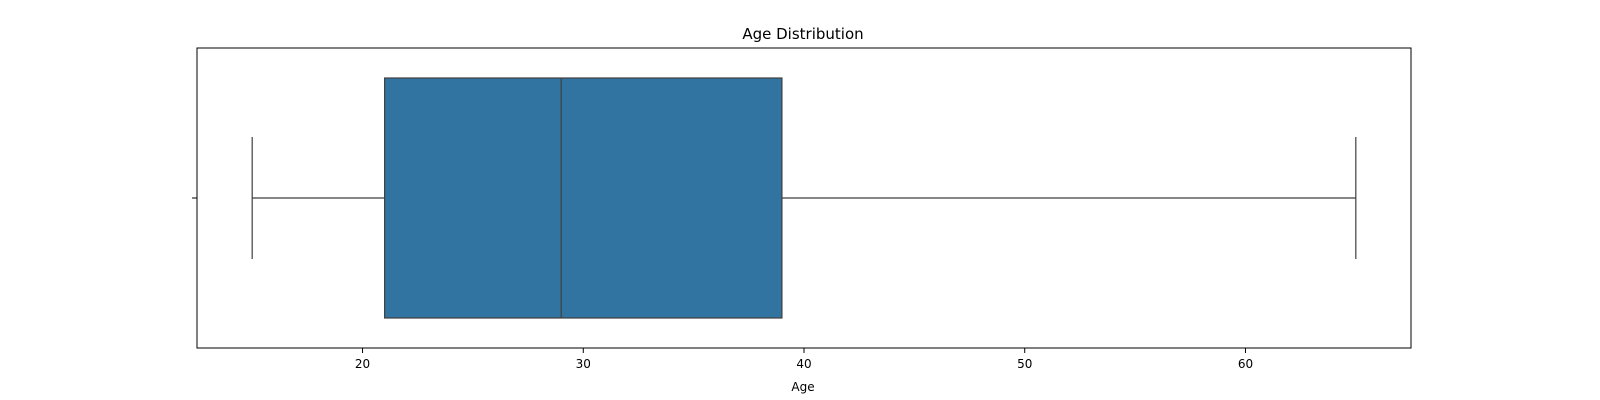 The image size is (1600, 400). I want to click on x-tick-label-60: 60, so click(1245, 364).